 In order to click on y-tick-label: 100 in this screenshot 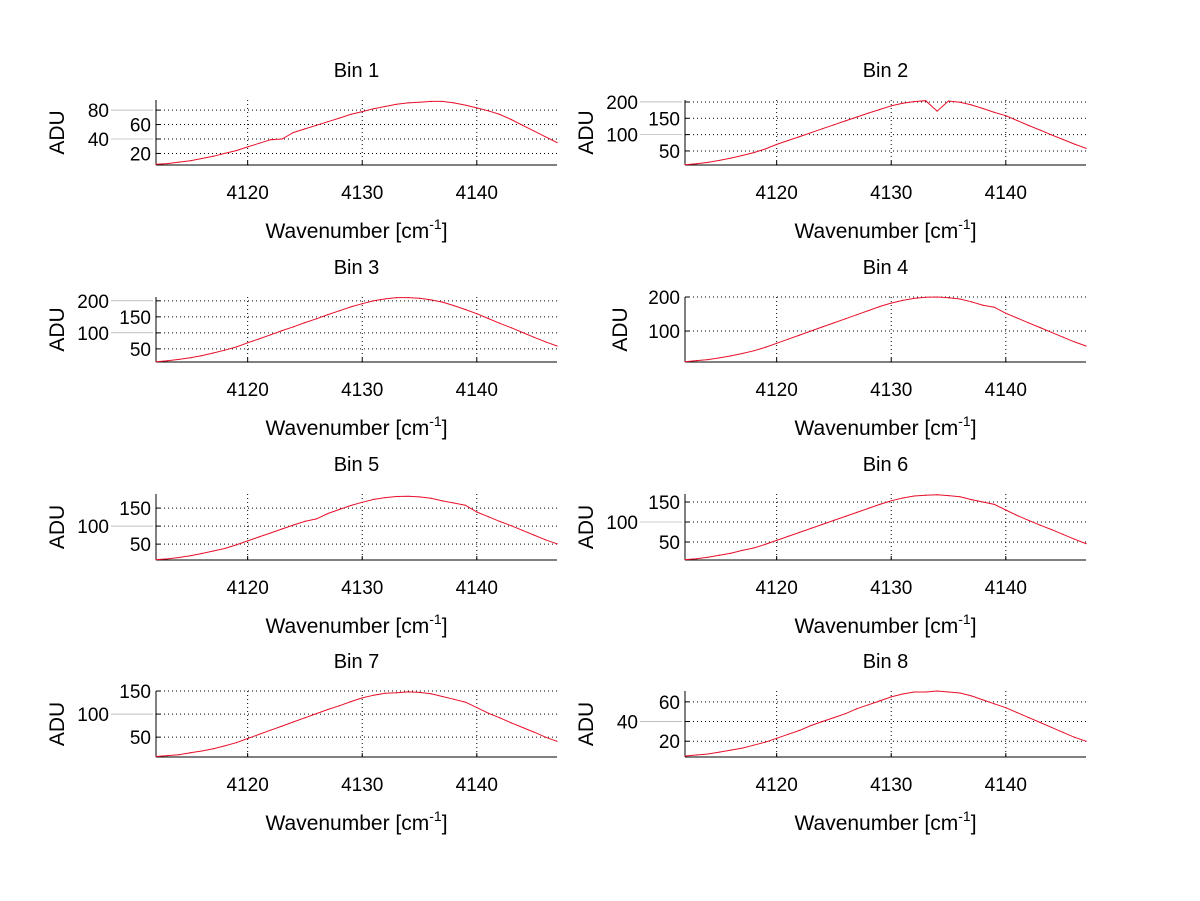, I will do `click(622, 523)`.